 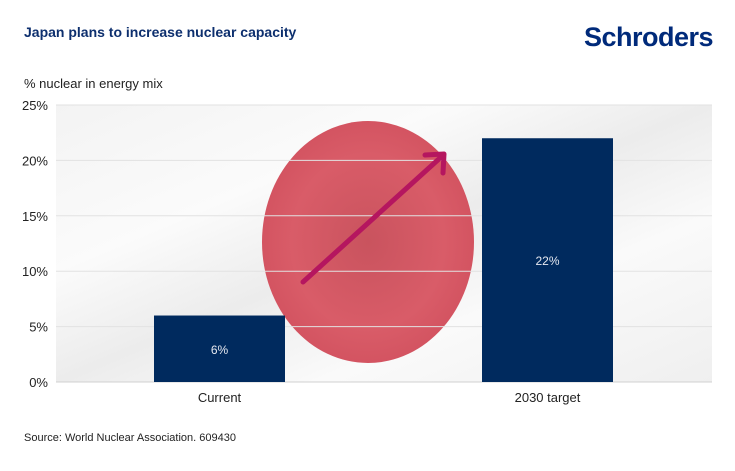 What do you see at coordinates (548, 397) in the screenshot?
I see `x-tick-label: 2030 target` at bounding box center [548, 397].